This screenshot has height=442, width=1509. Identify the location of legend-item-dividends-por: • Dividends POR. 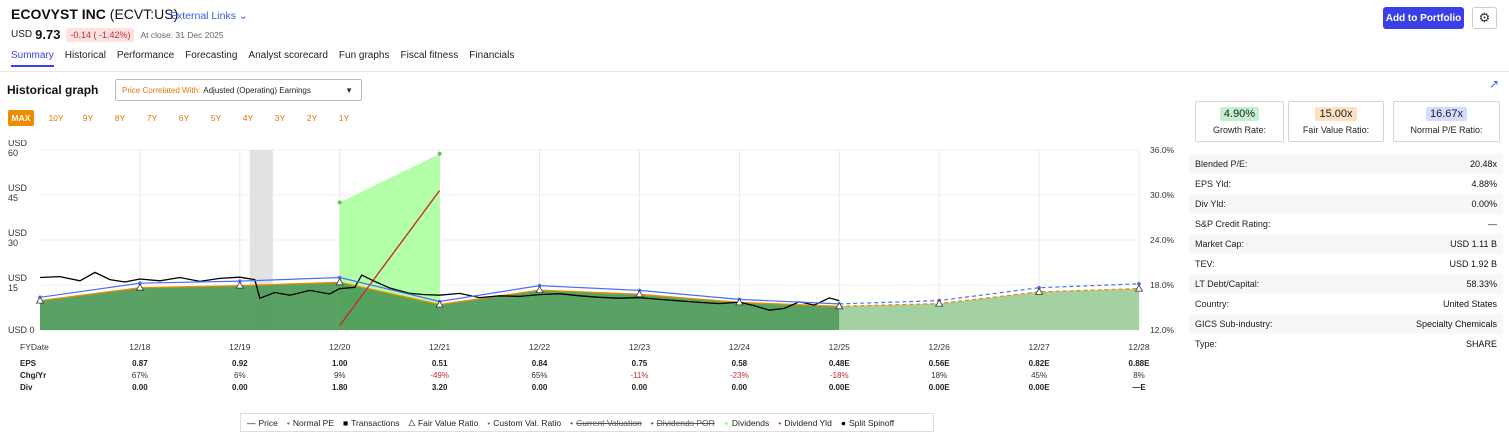
(683, 423).